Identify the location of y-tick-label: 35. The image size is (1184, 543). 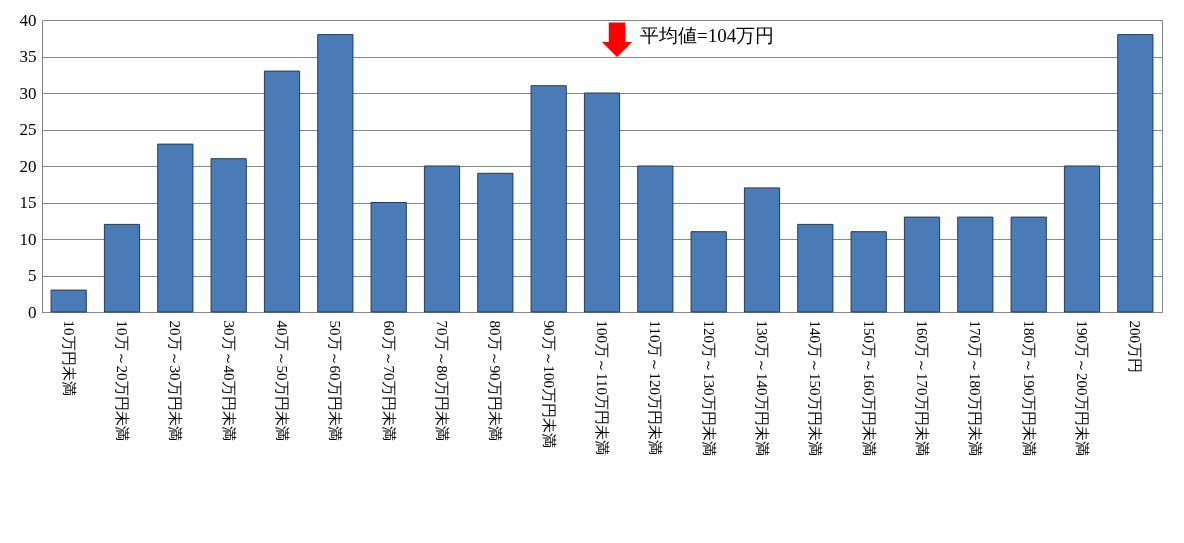
(28, 56).